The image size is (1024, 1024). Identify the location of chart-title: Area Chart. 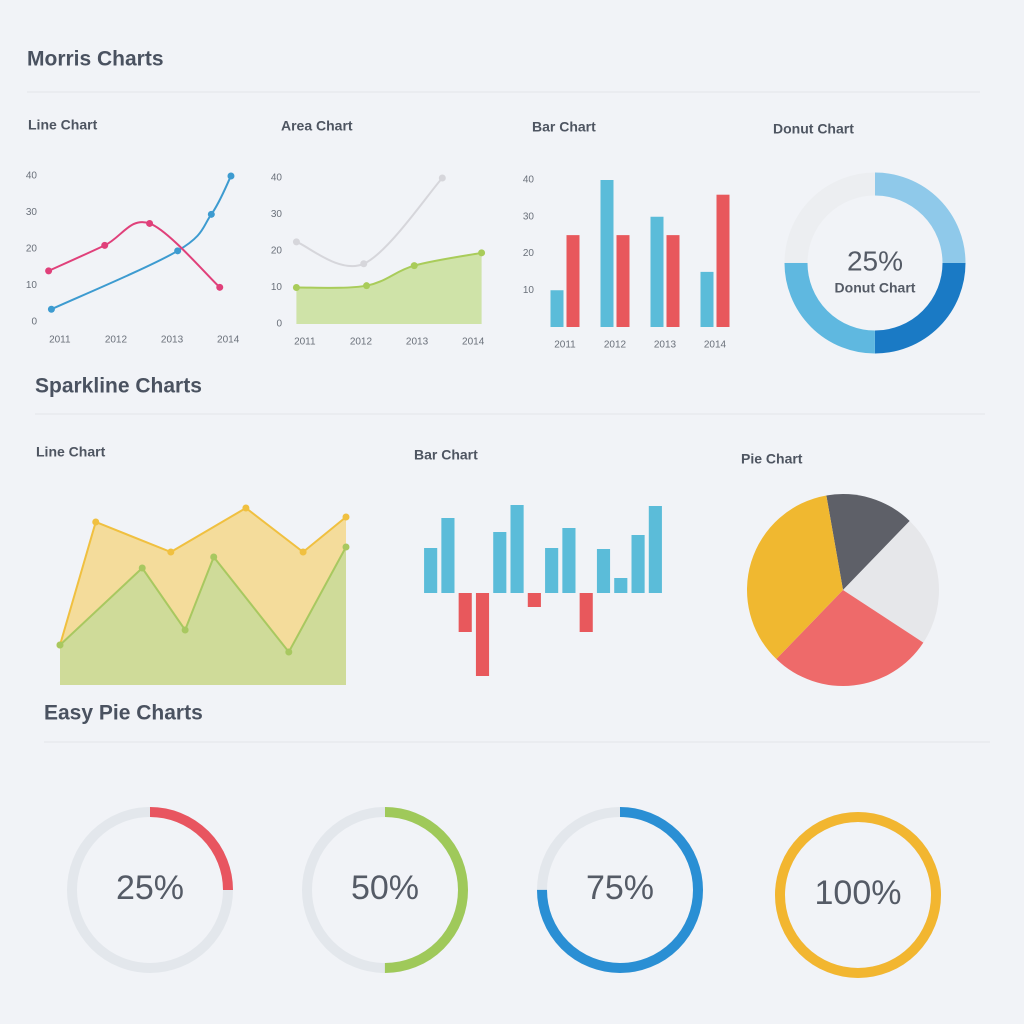
(317, 126).